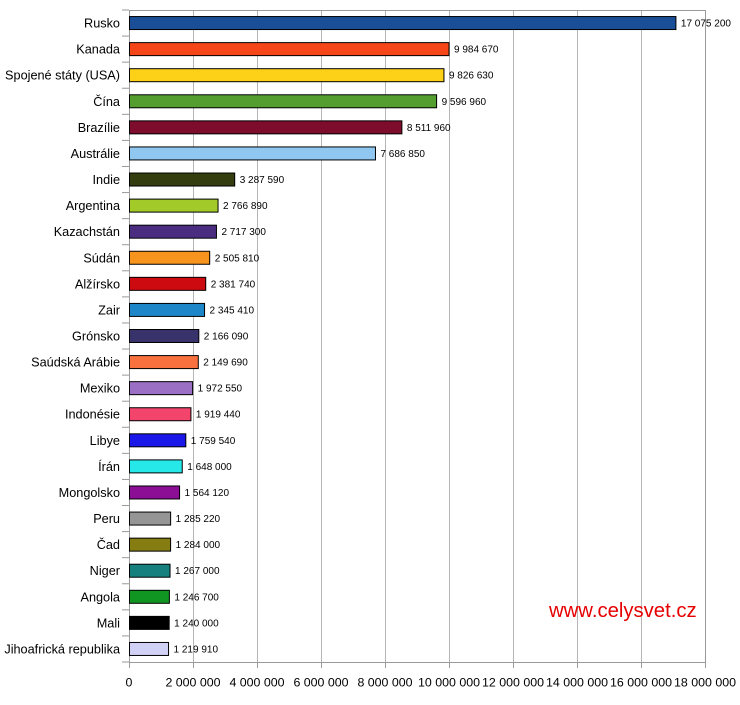 The height and width of the screenshot is (705, 740). Describe the element at coordinates (705, 683) in the screenshot. I see `svg-text: 18 000 000` at that location.